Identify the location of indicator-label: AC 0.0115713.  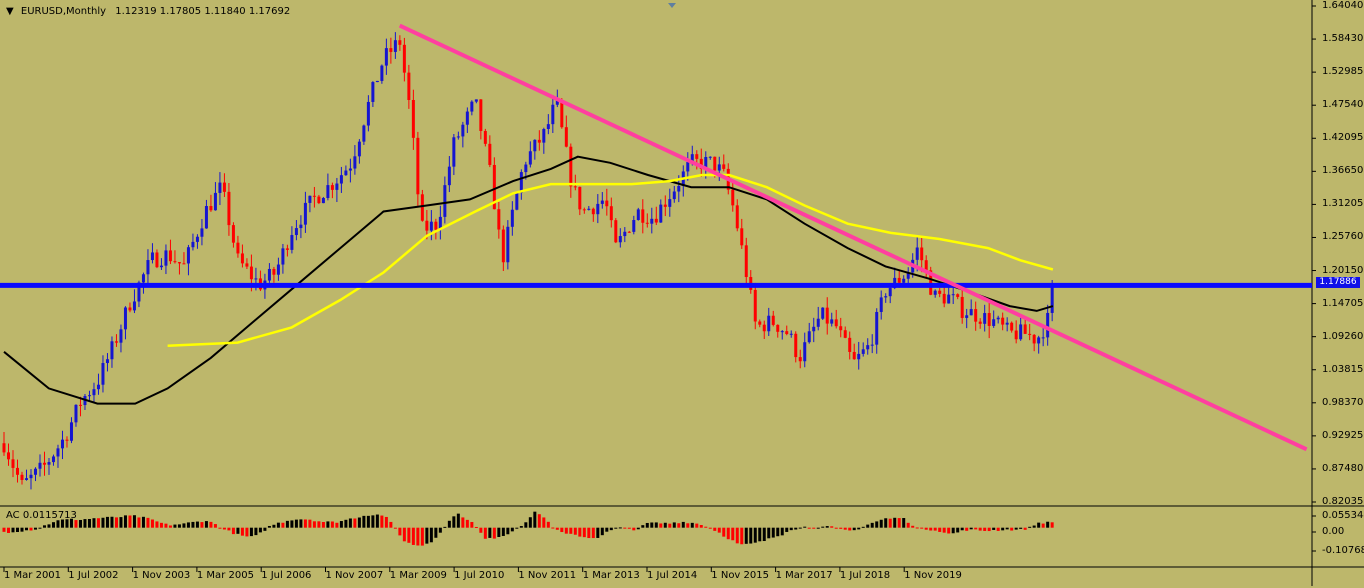
(41, 515).